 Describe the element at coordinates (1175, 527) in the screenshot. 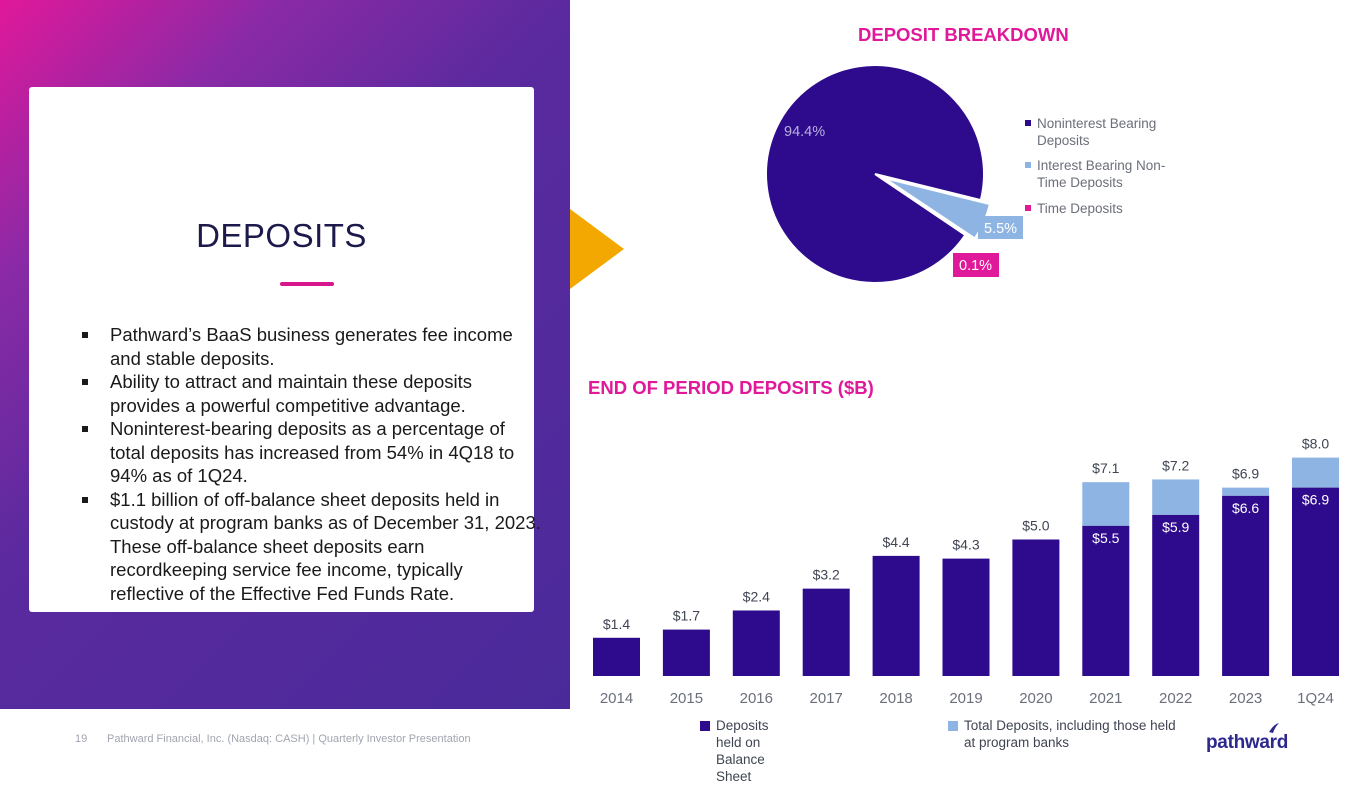

I see `bar-inner-label: $5.9` at that location.